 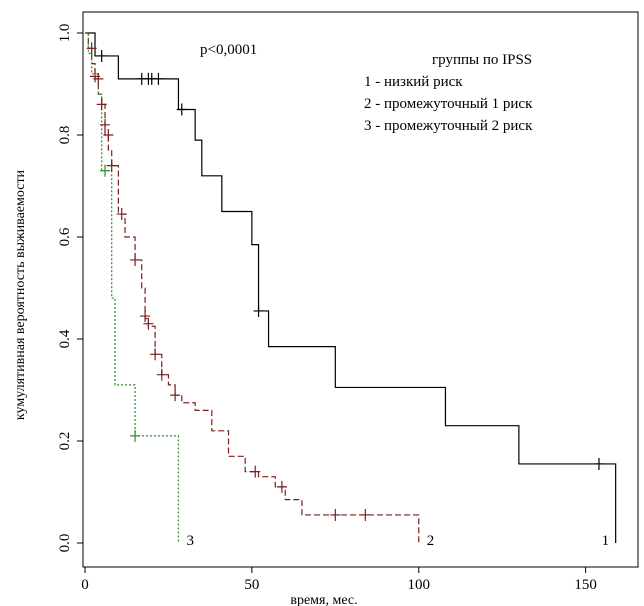 What do you see at coordinates (397, 541) in the screenshot?
I see `curve-end-labels: 1 2 3` at bounding box center [397, 541].